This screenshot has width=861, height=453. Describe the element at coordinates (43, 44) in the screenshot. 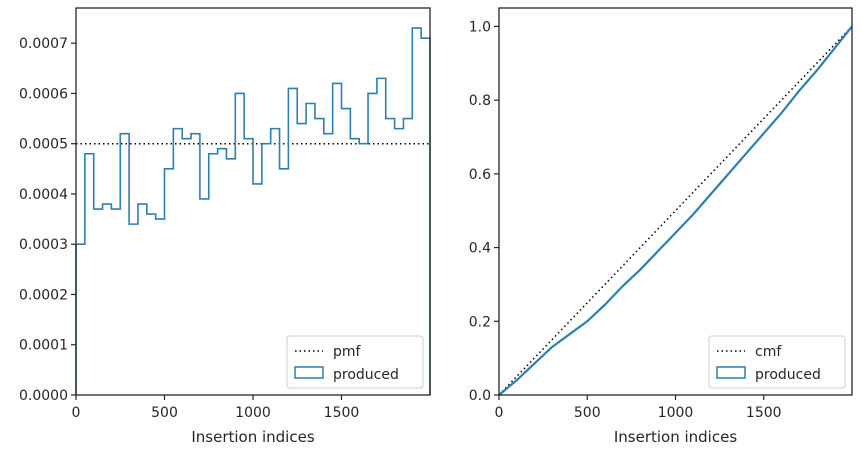

I see `y-tick-label: 0.0007` at that location.